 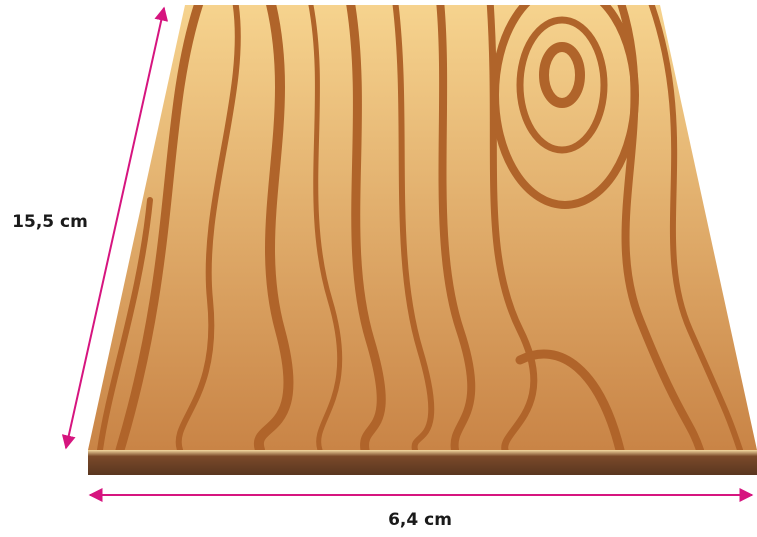 I want to click on side-arrow, so click(x=115, y=228).